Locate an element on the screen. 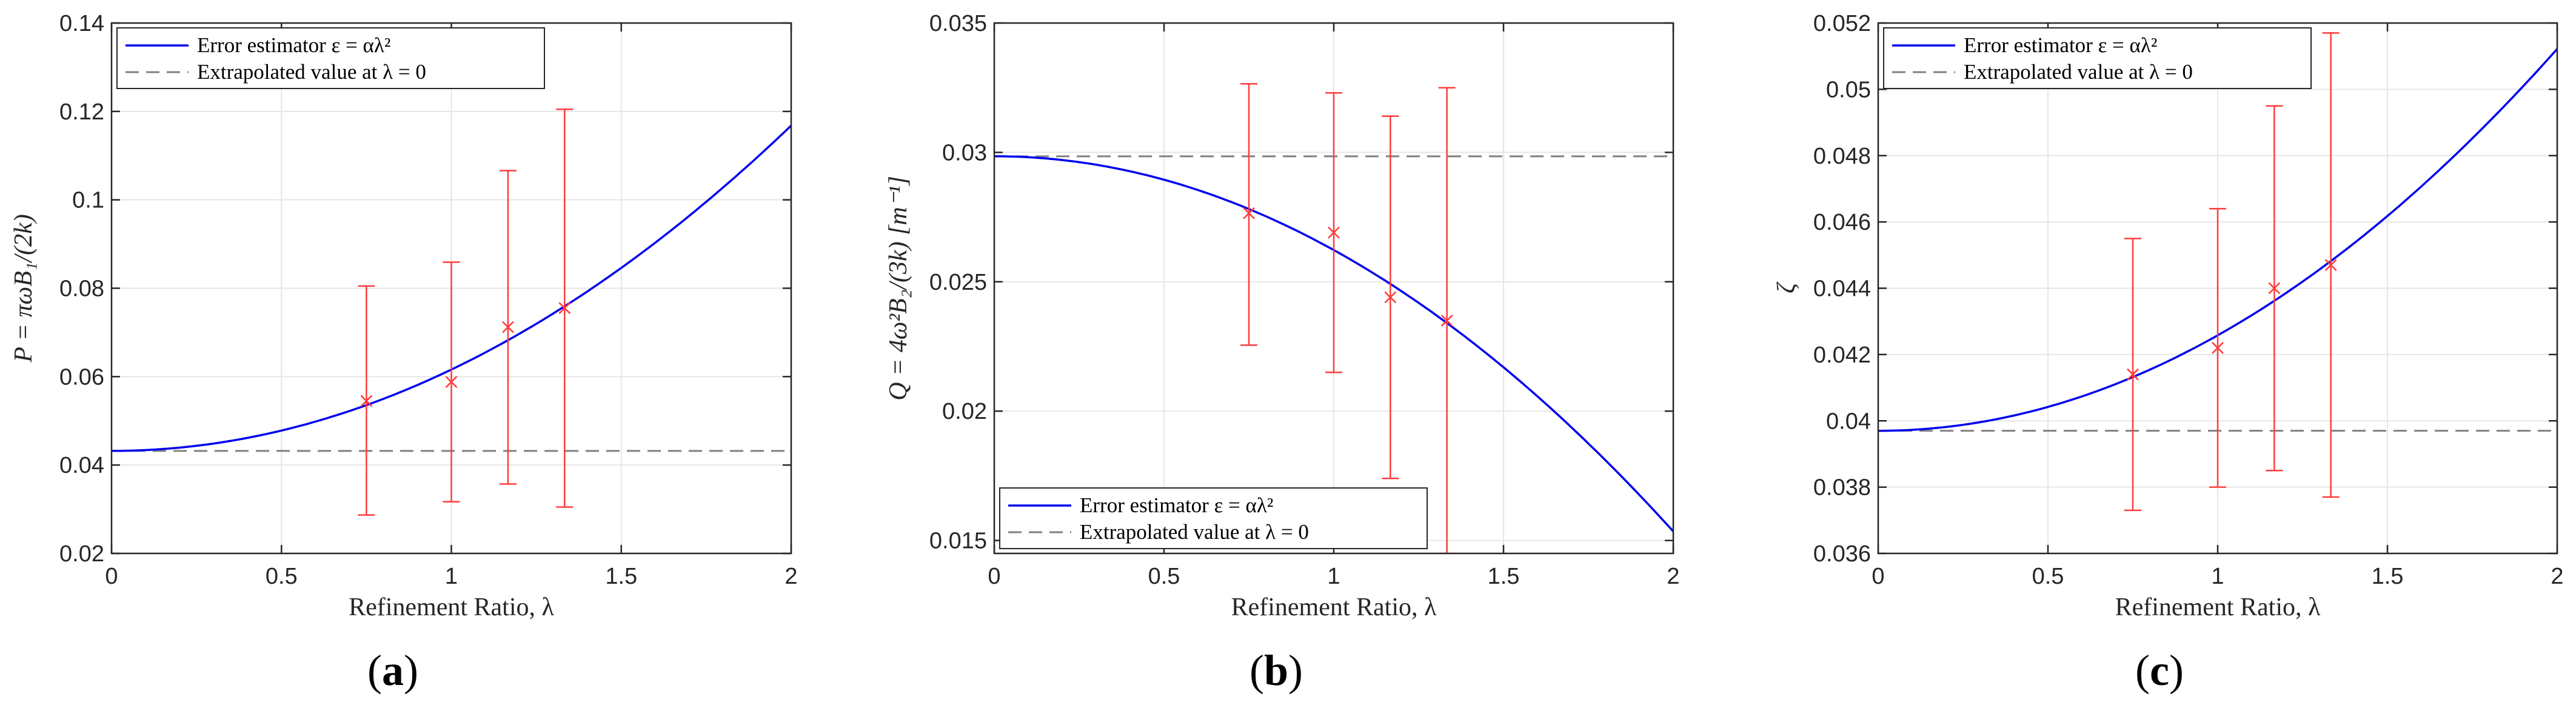 This screenshot has width=2576, height=708. panel-label: (a) is located at coordinates (392, 670).